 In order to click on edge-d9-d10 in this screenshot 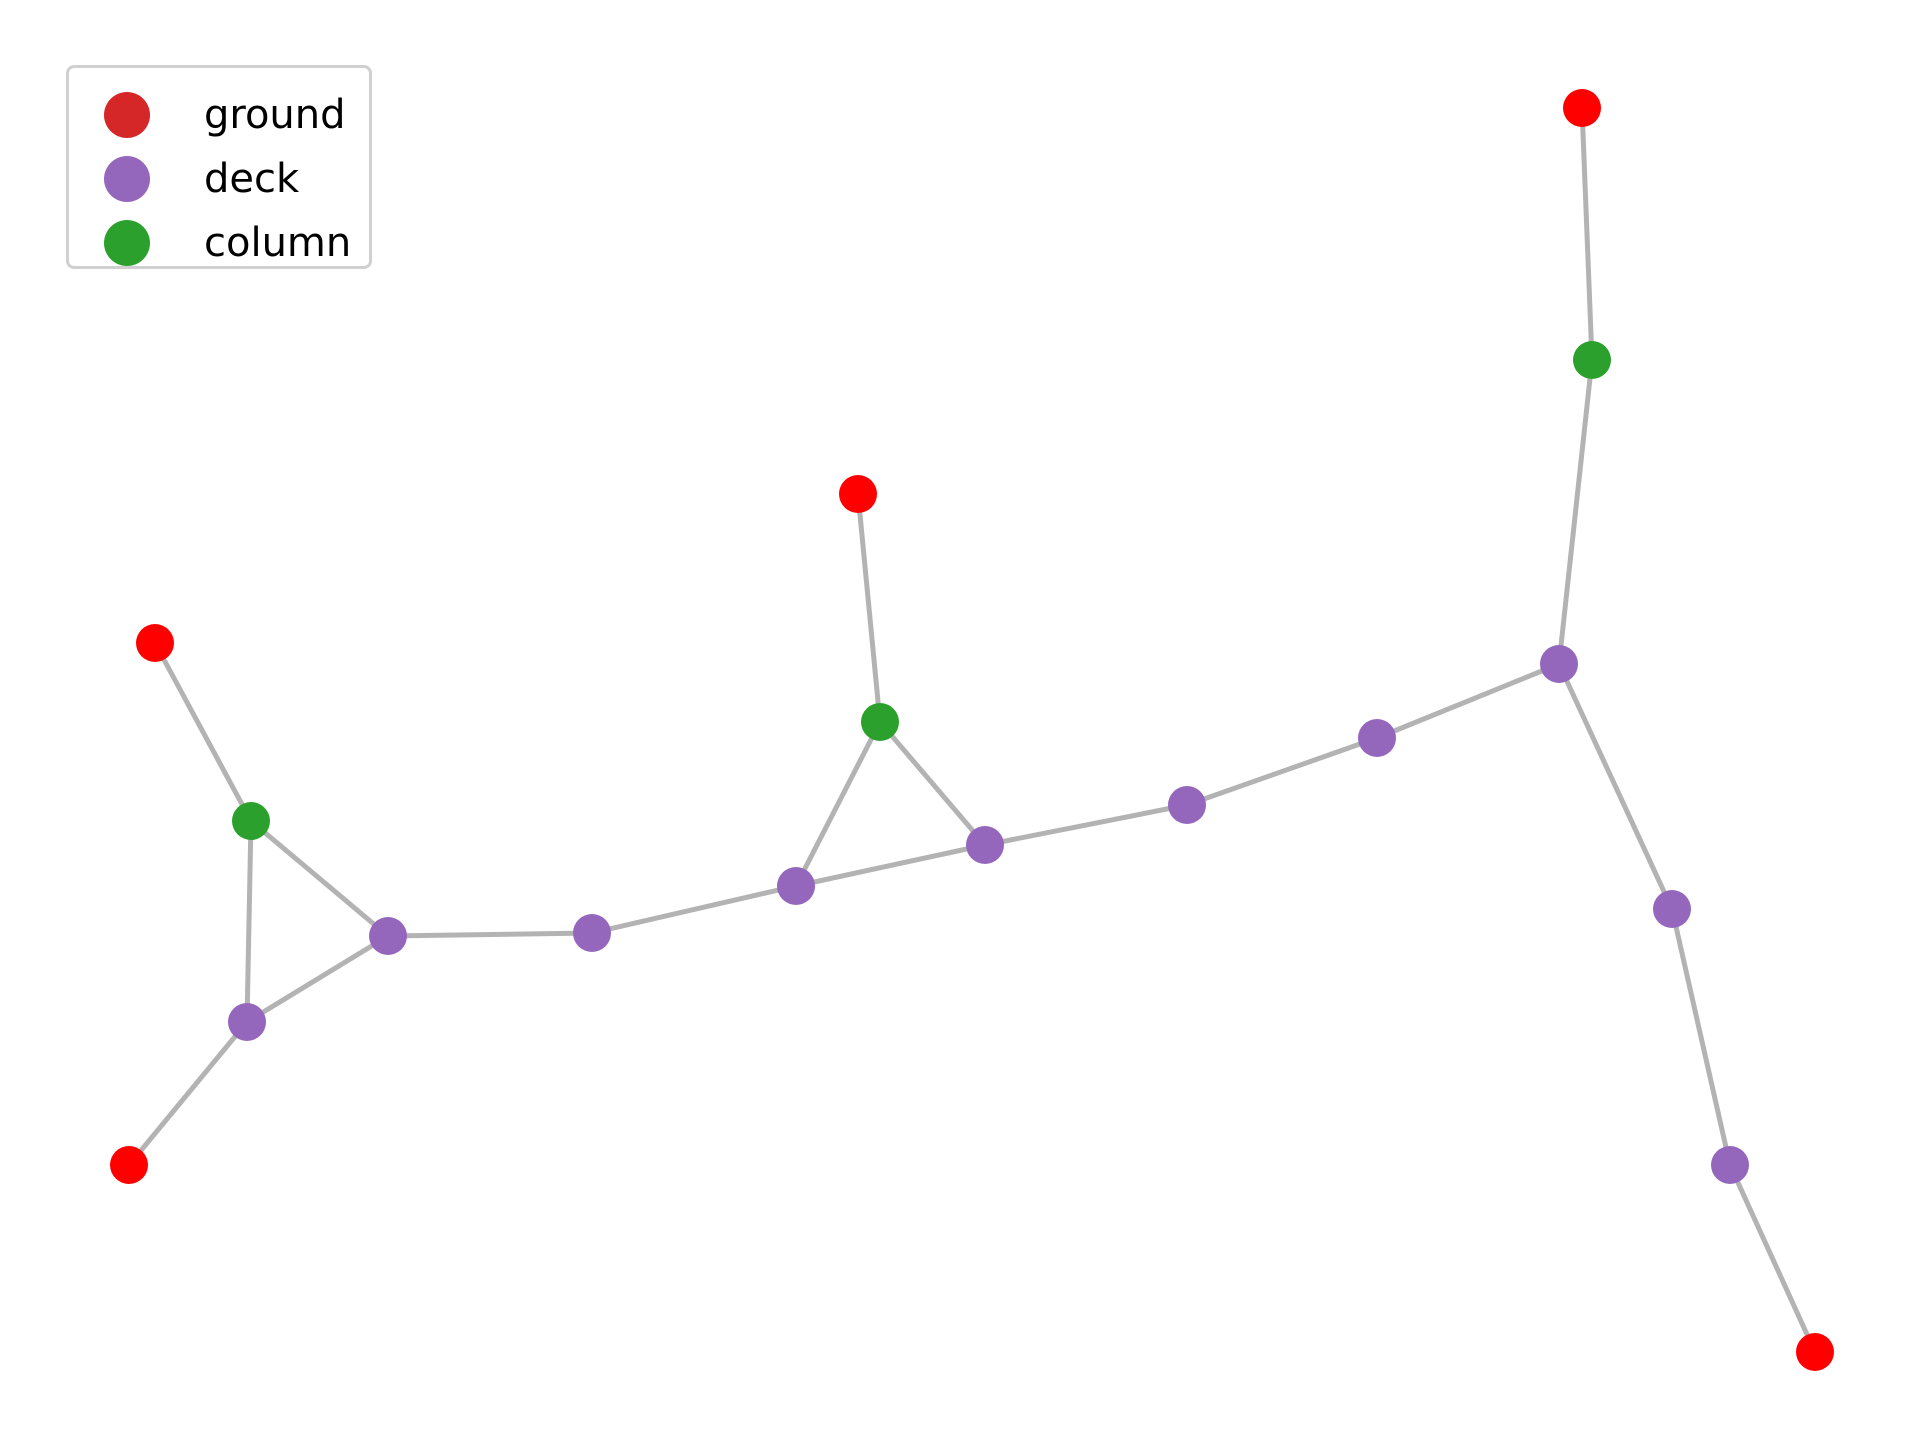, I will do `click(1701, 1037)`.